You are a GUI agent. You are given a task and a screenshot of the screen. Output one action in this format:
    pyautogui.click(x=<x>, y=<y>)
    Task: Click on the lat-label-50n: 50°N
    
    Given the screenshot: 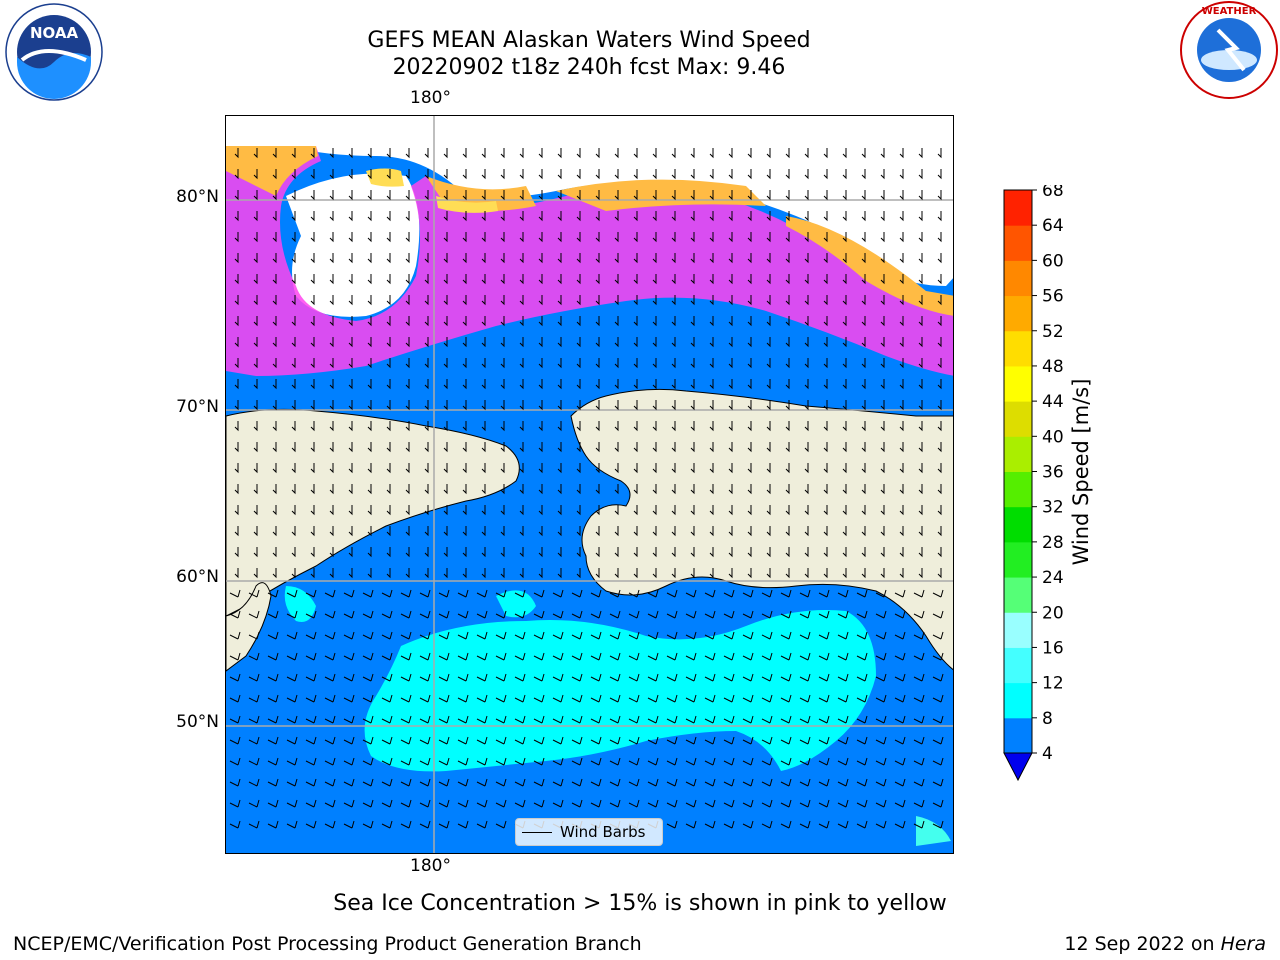 What is the action you would take?
    pyautogui.click(x=197, y=722)
    